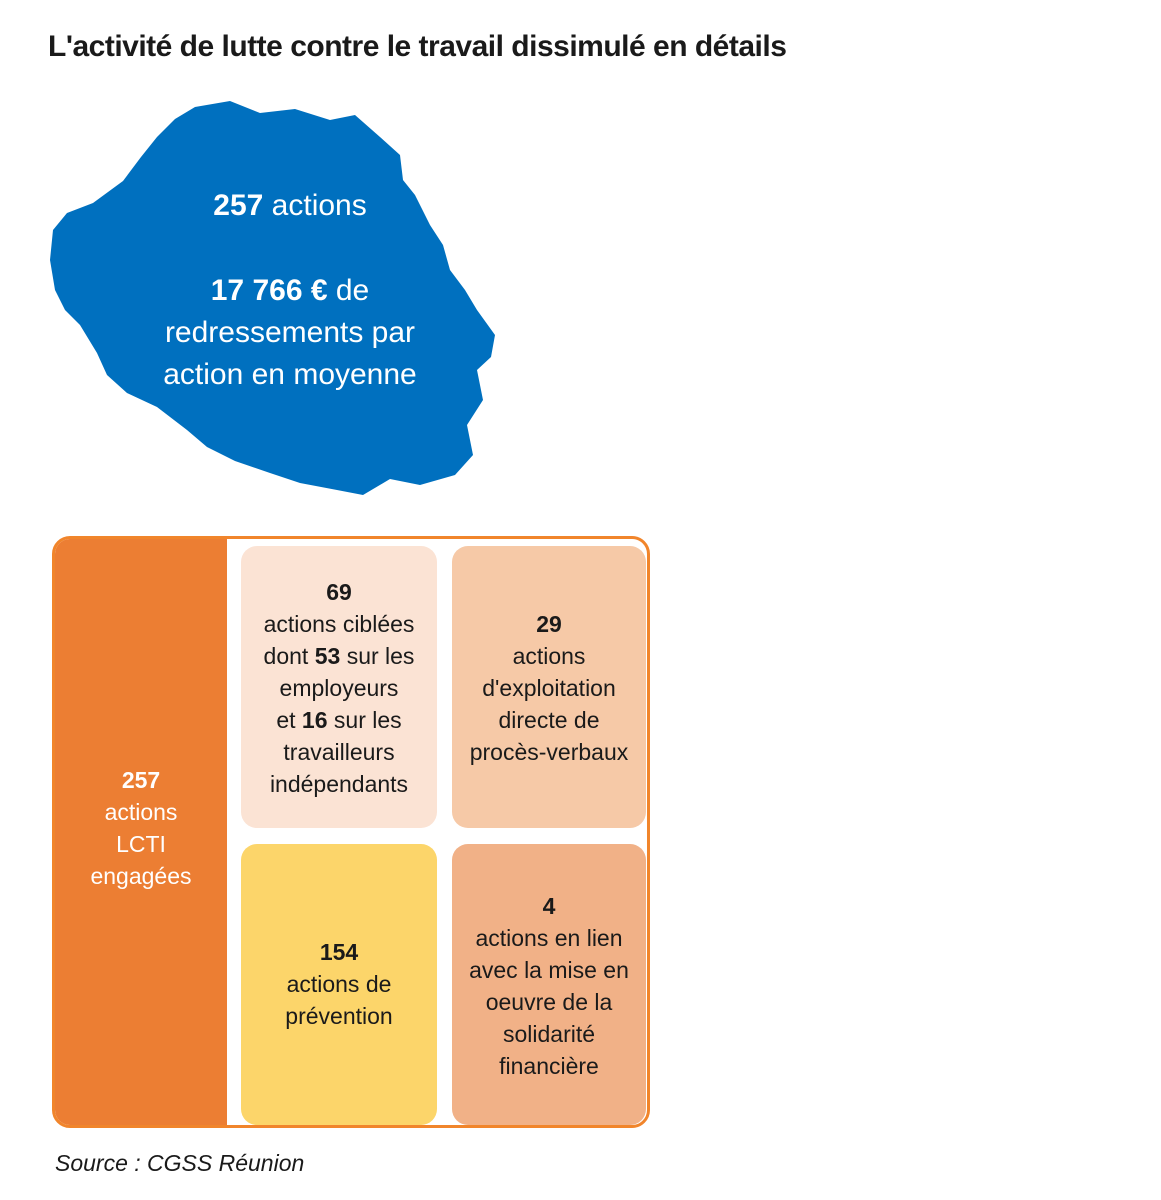 Image resolution: width=1161 pixels, height=1200 pixels. What do you see at coordinates (549, 752) in the screenshot?
I see `pv-line4: procès-verbaux` at bounding box center [549, 752].